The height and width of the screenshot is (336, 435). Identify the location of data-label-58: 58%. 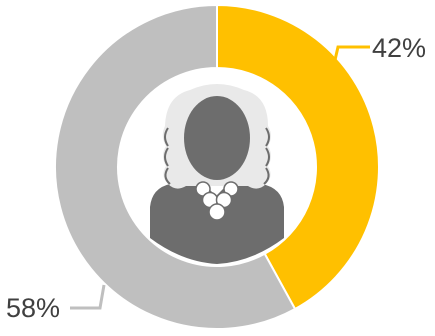
(33, 308).